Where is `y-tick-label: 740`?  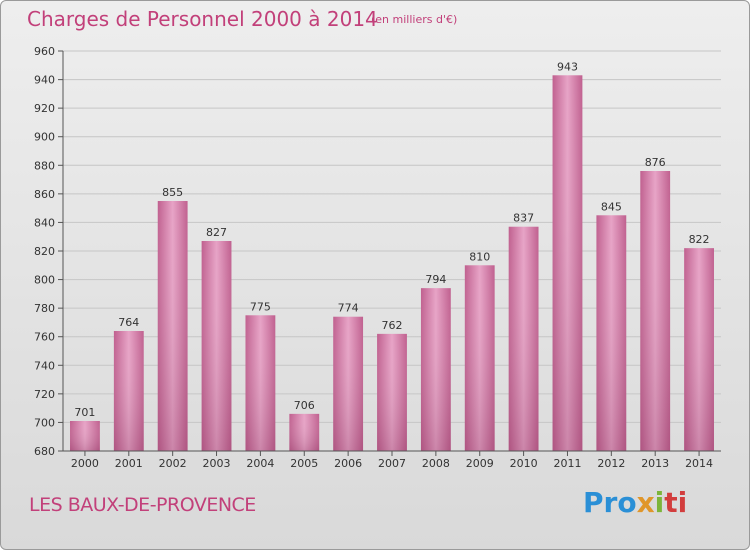 y-tick-label: 740 is located at coordinates (44, 365).